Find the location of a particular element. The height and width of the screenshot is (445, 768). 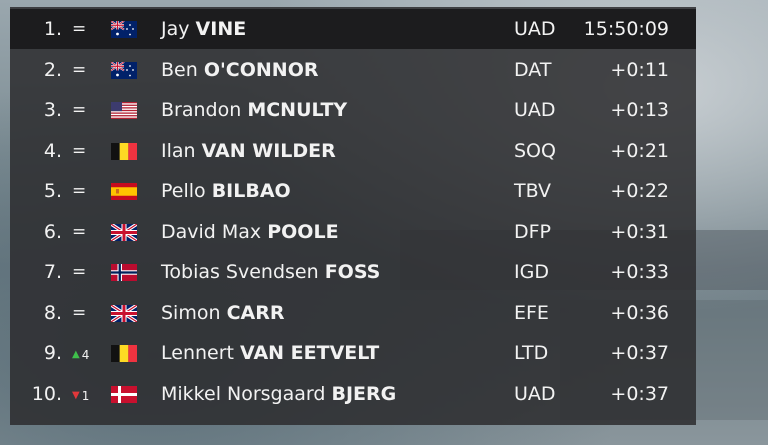

rider-name: Tobias Svendsen FOSS is located at coordinates (270, 272).